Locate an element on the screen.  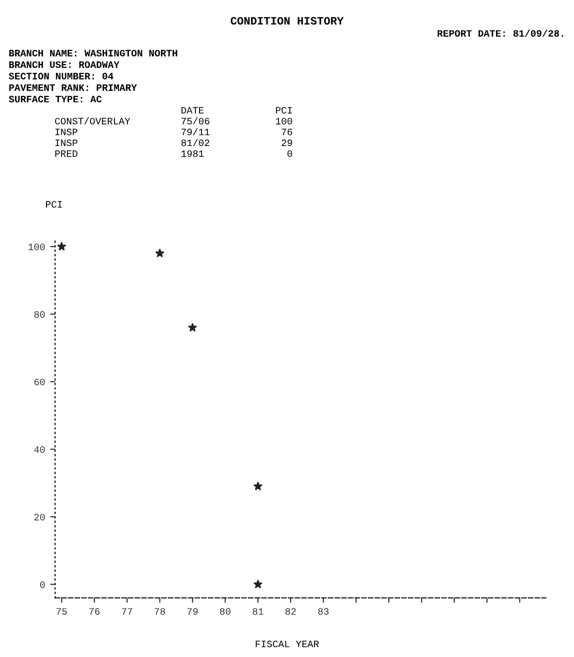
y-tick-label: 20 is located at coordinates (39, 517).